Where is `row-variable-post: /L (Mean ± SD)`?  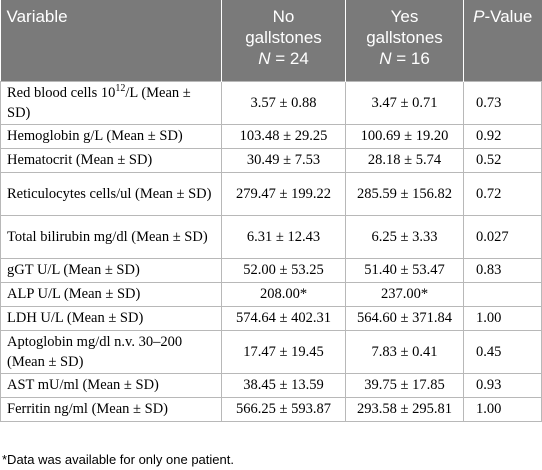
row-variable-post: /L (Mean ± SD) is located at coordinates (99, 102).